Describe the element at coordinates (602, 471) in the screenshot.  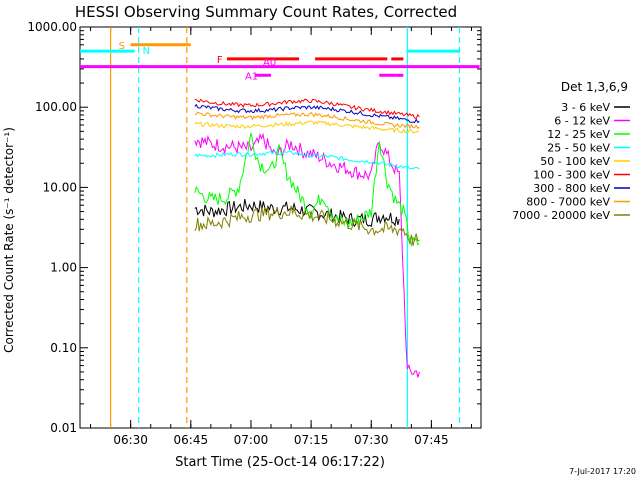
I see `footer-date: 7-Jul-2017 17:20` at that location.